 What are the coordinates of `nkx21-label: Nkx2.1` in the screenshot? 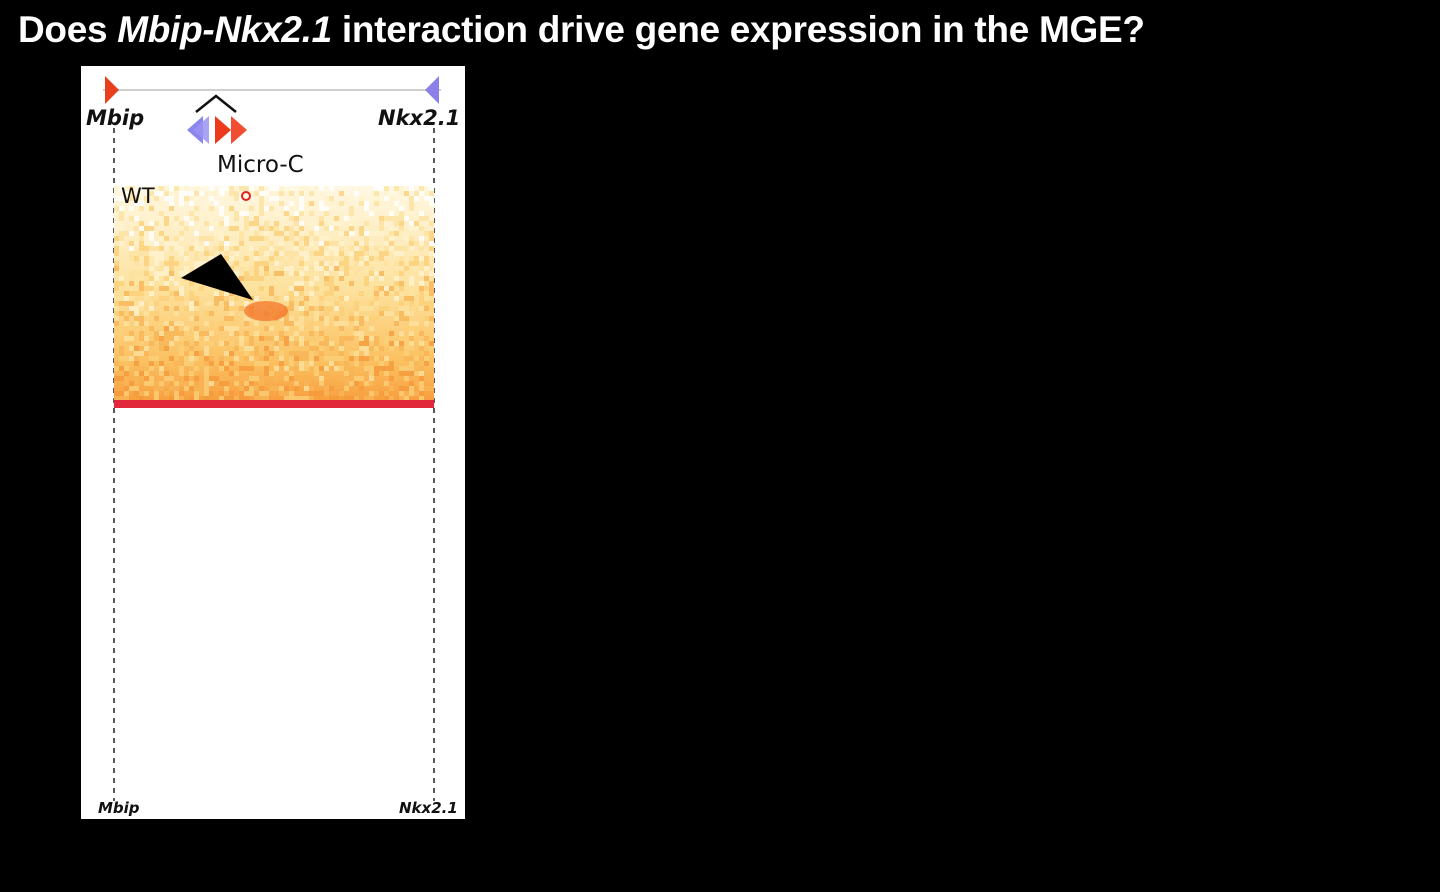 It's located at (419, 118).